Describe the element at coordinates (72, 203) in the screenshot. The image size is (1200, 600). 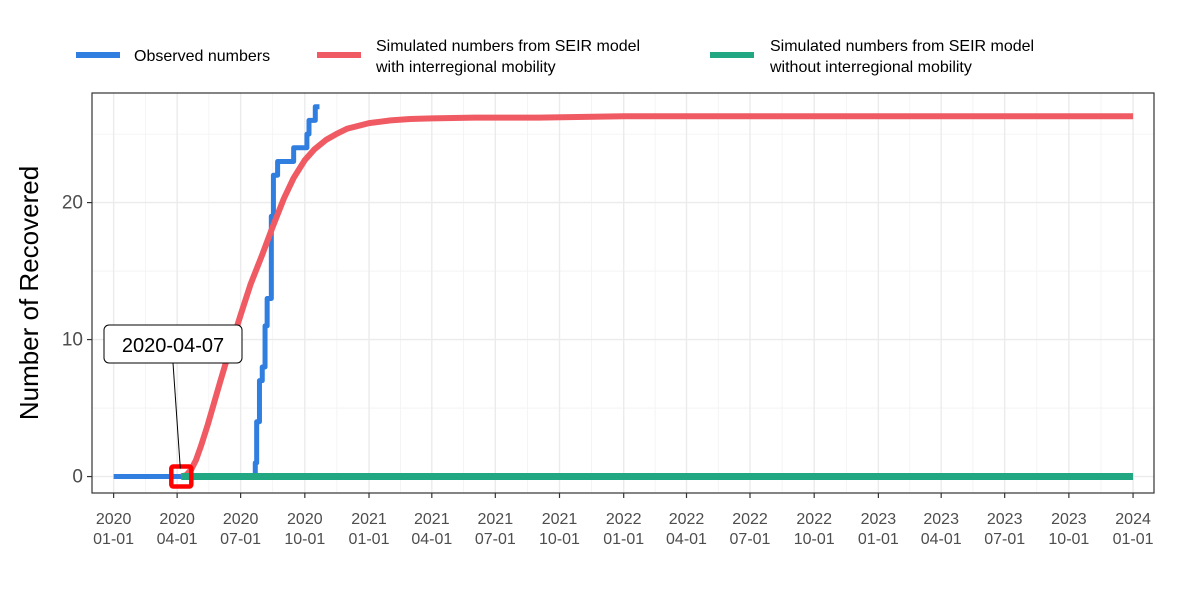
I see `y-tick-label: 20` at that location.